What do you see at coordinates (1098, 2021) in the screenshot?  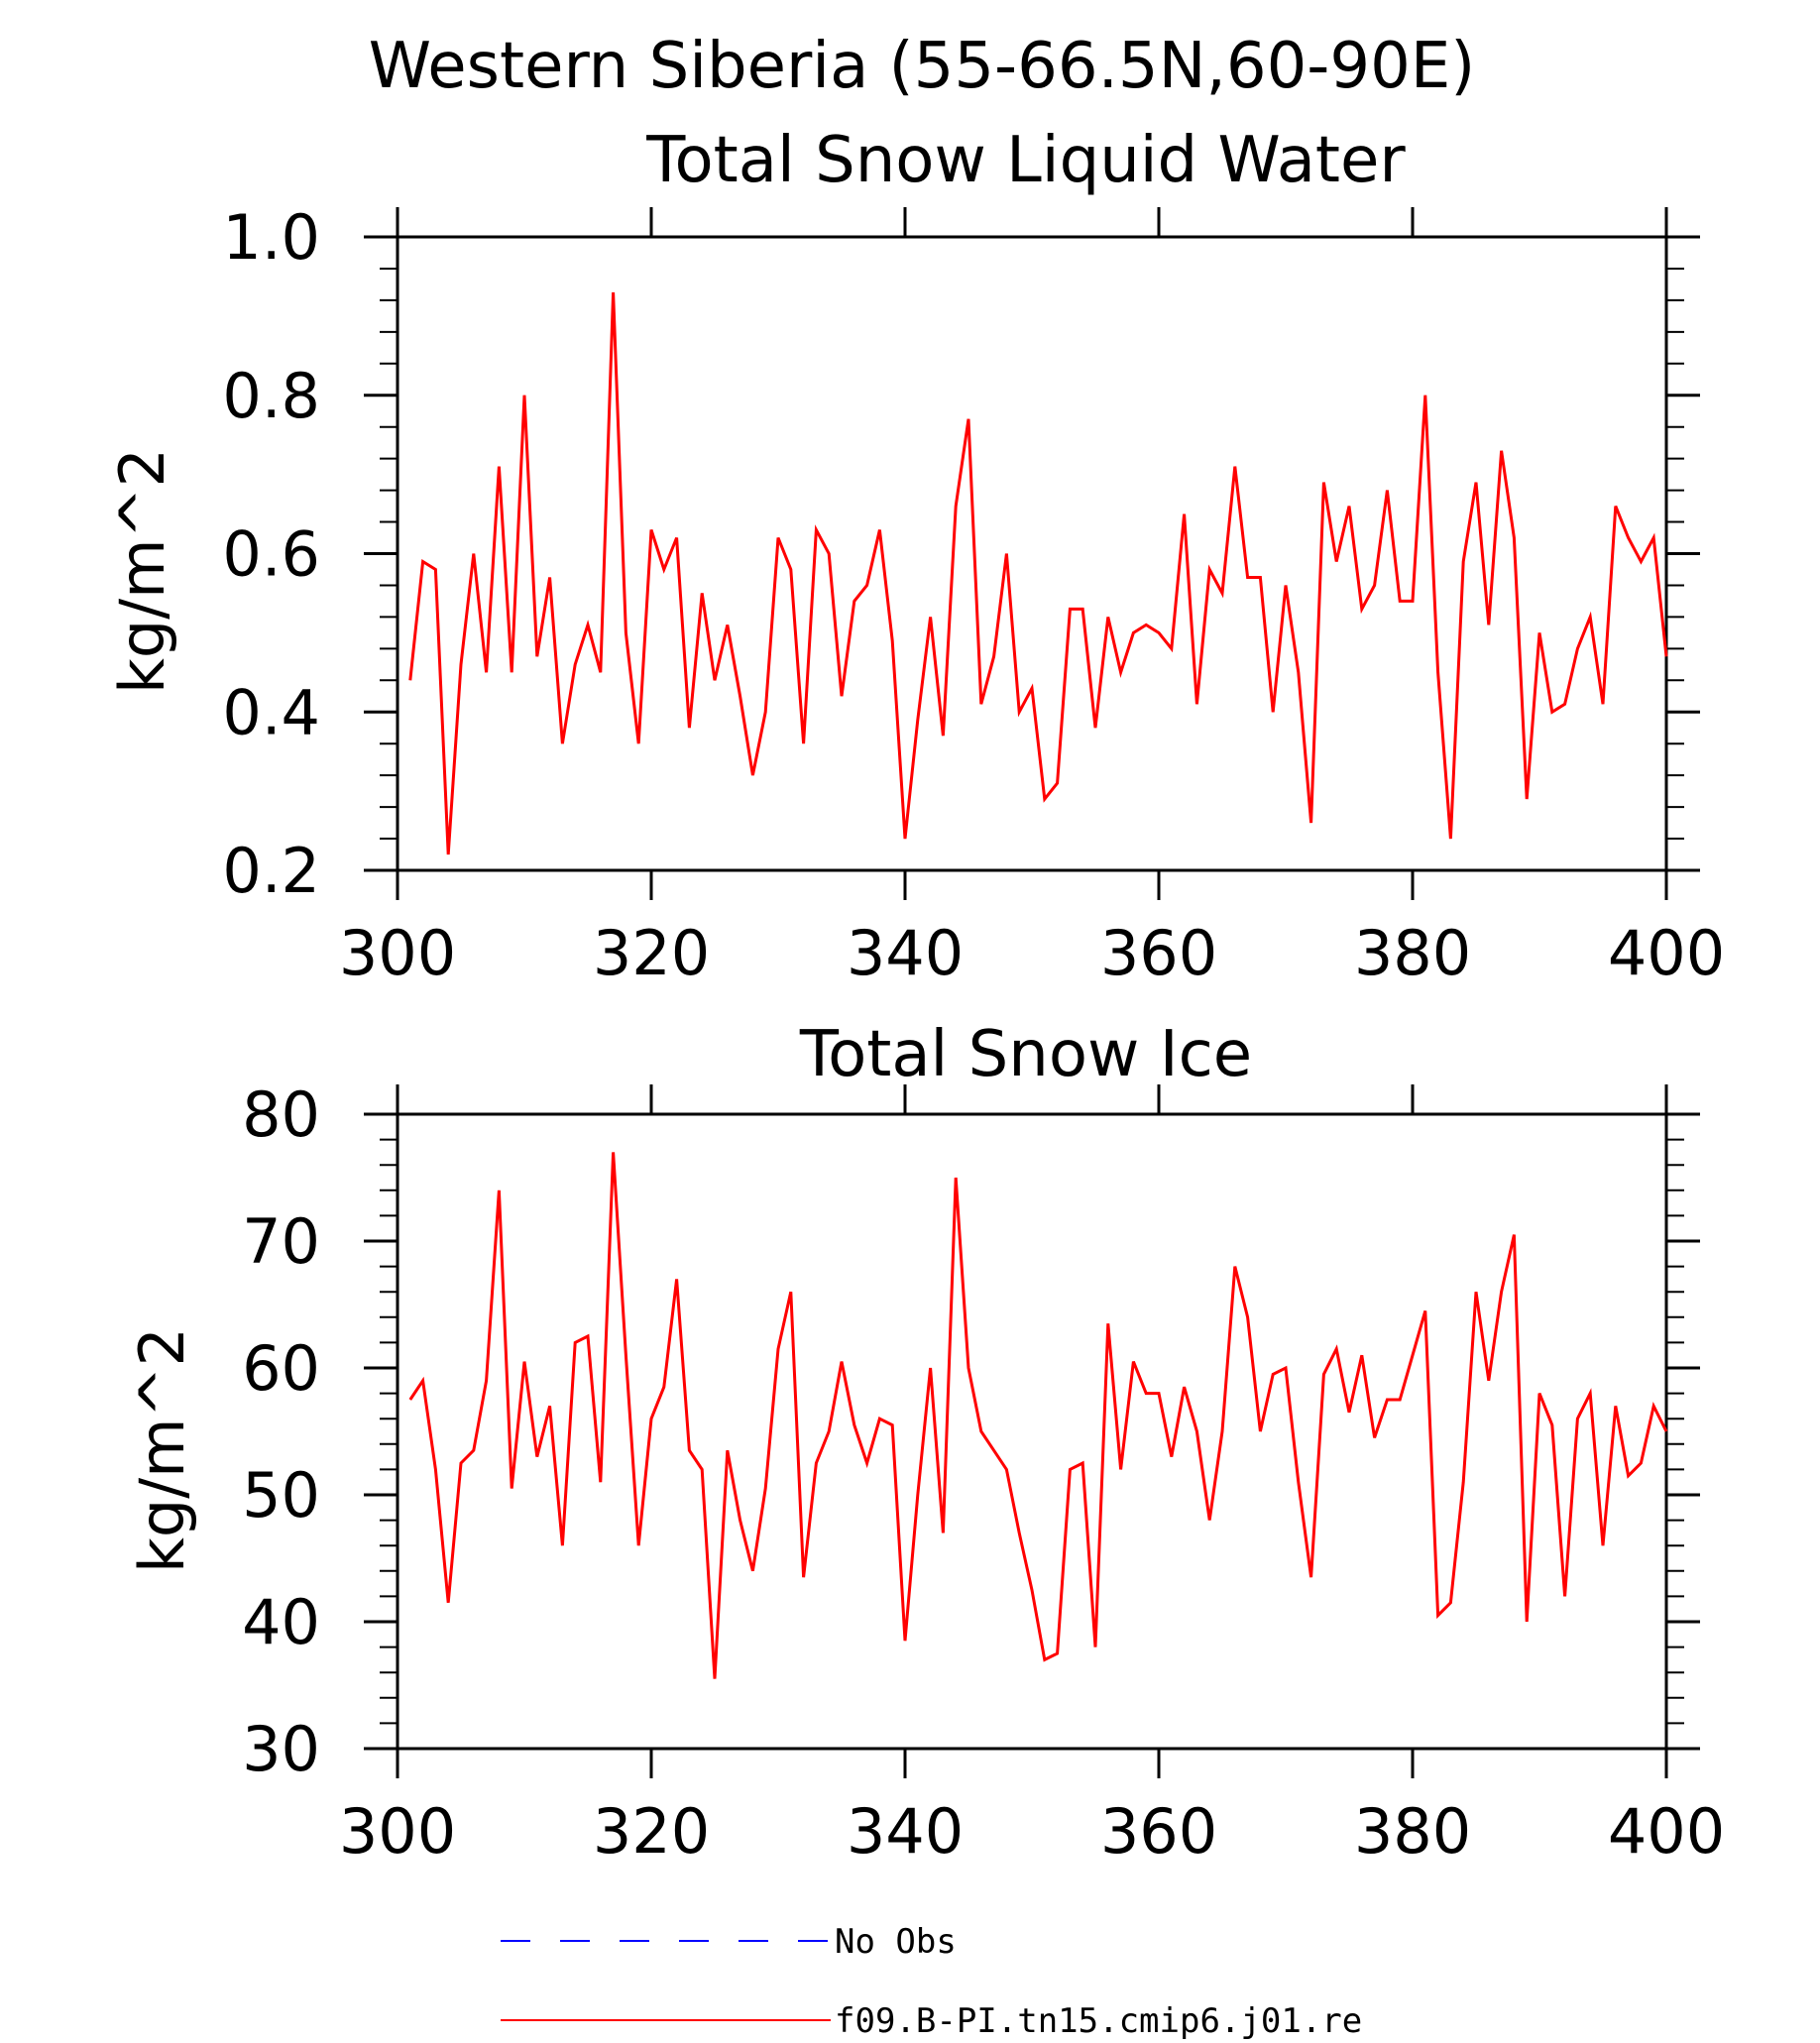 I see `legend-label-model: f09.B-PI.tn15.cmip6.j01.re` at bounding box center [1098, 2021].